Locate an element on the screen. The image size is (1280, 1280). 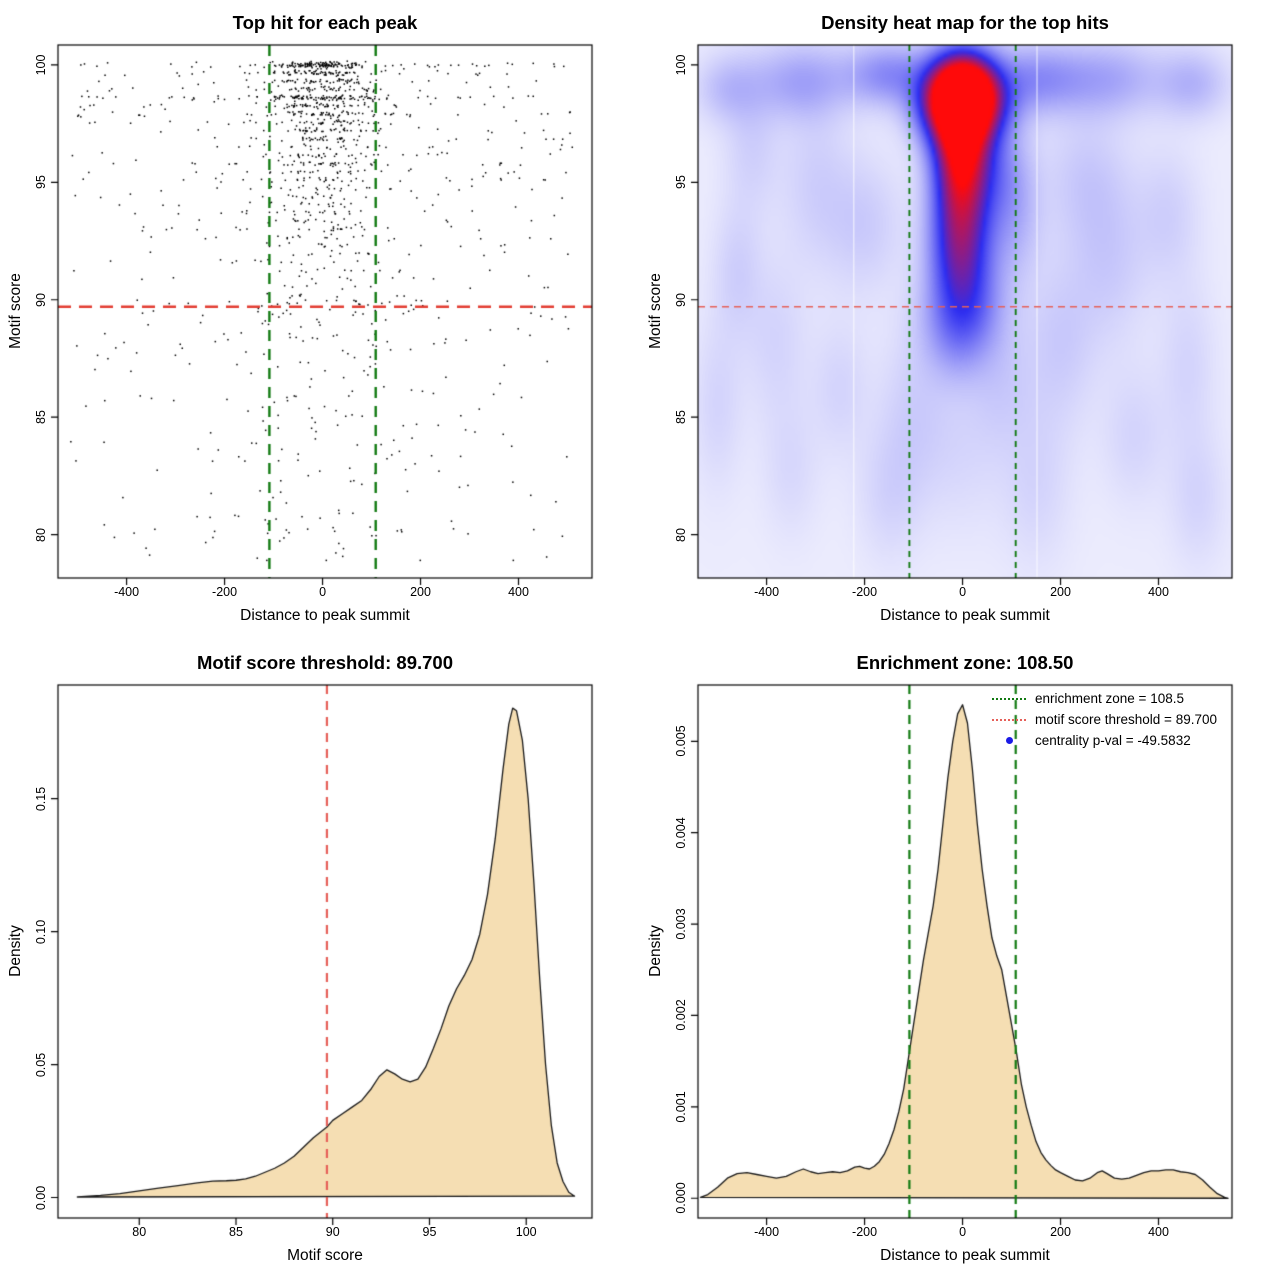
panel-title: Enrichment zone: 108.50 is located at coordinates (965, 662).